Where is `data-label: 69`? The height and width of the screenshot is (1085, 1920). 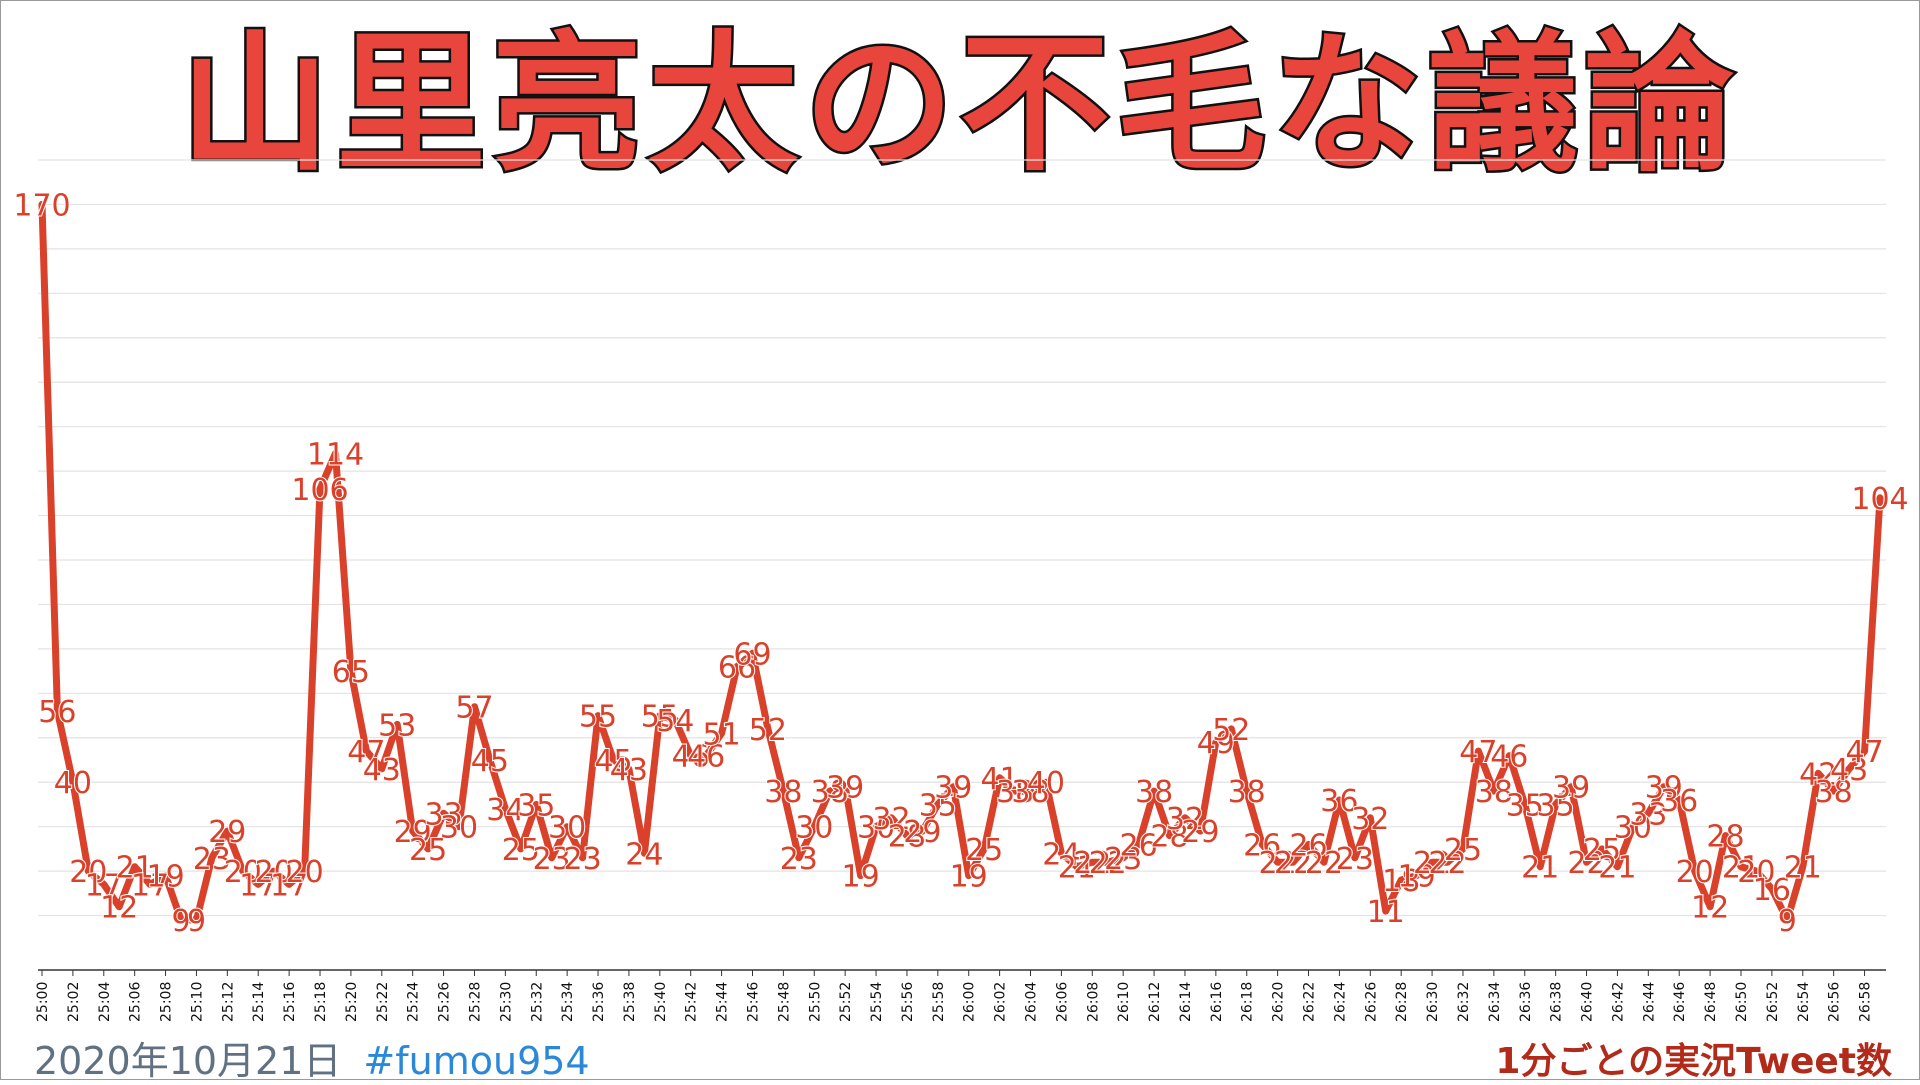
data-label: 69 is located at coordinates (752, 654).